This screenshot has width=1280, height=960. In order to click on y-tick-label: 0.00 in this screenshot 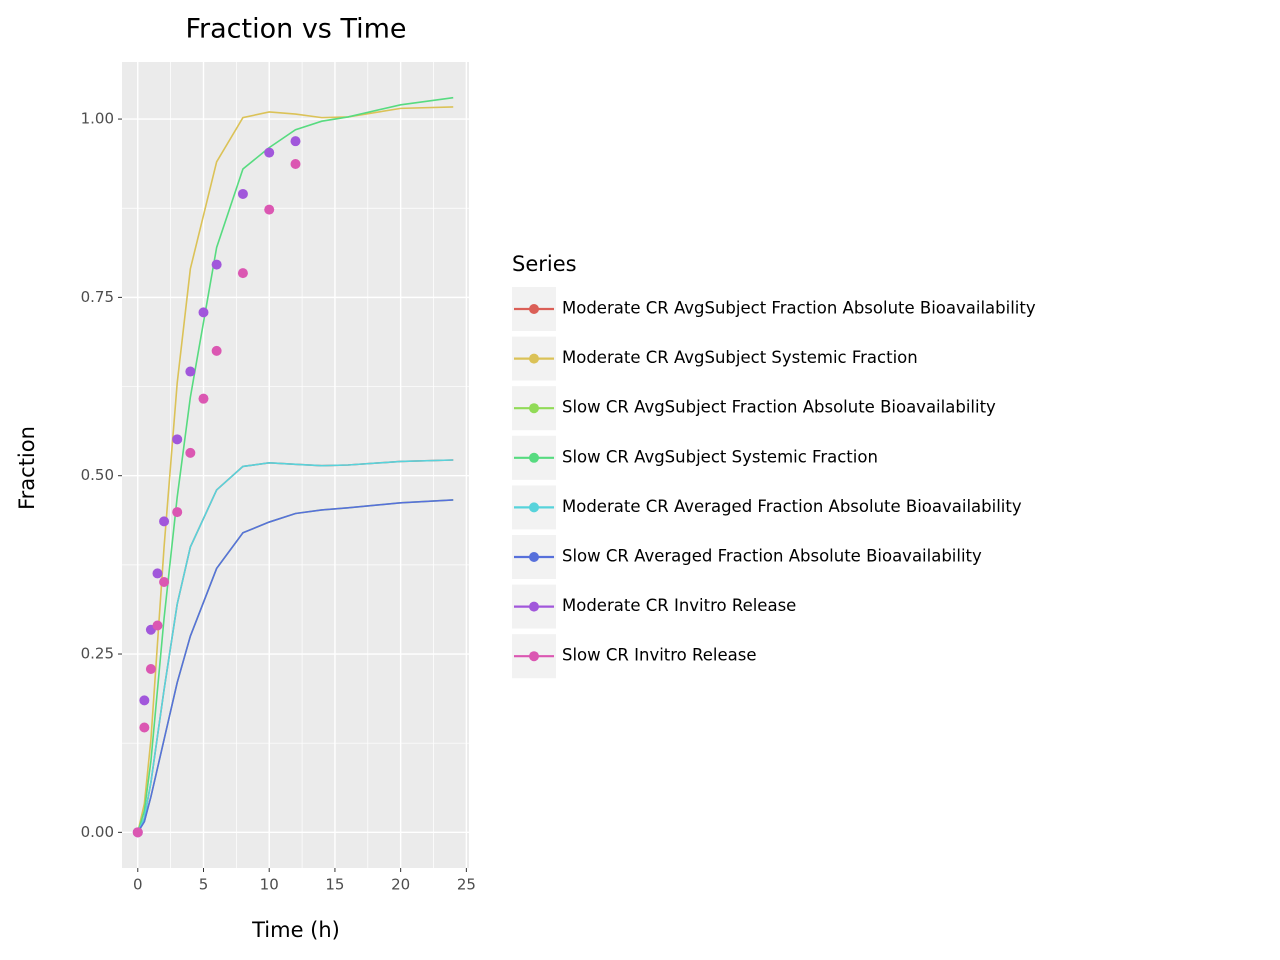, I will do `click(97, 832)`.